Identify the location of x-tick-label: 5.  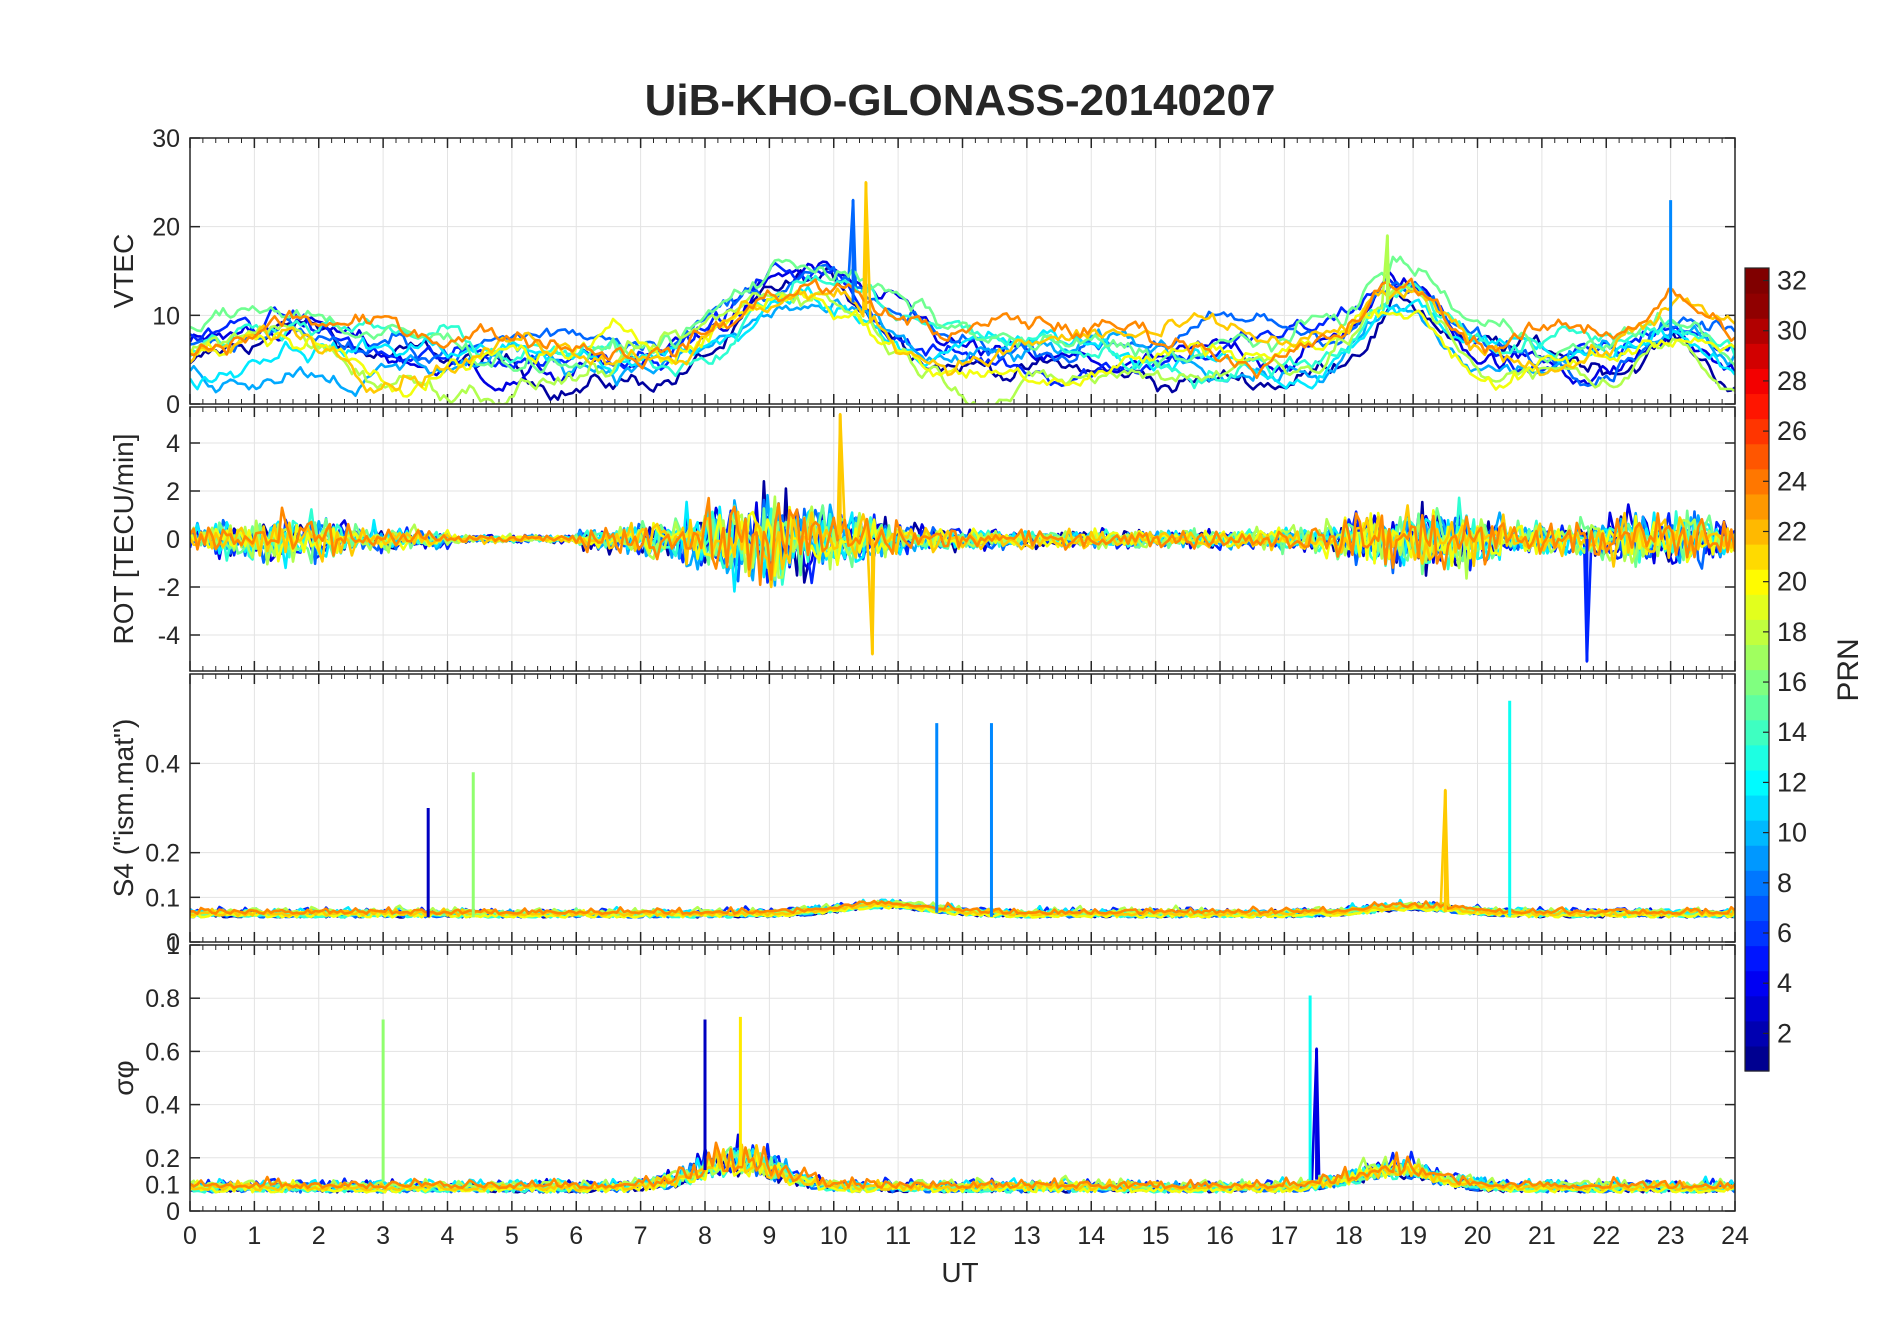
(512, 1236).